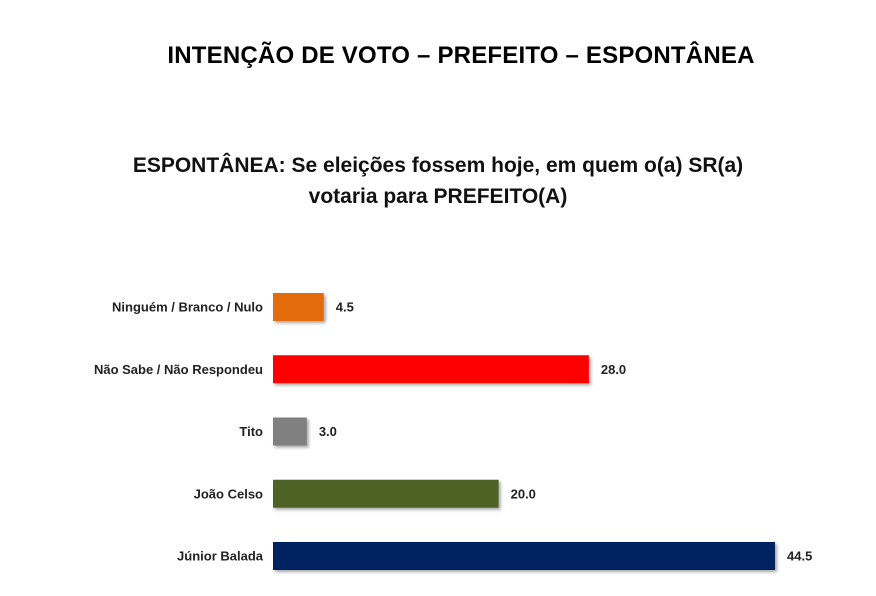 The width and height of the screenshot is (876, 596). I want to click on category-label: Ninguém / Branco / Nulo, so click(187, 307).